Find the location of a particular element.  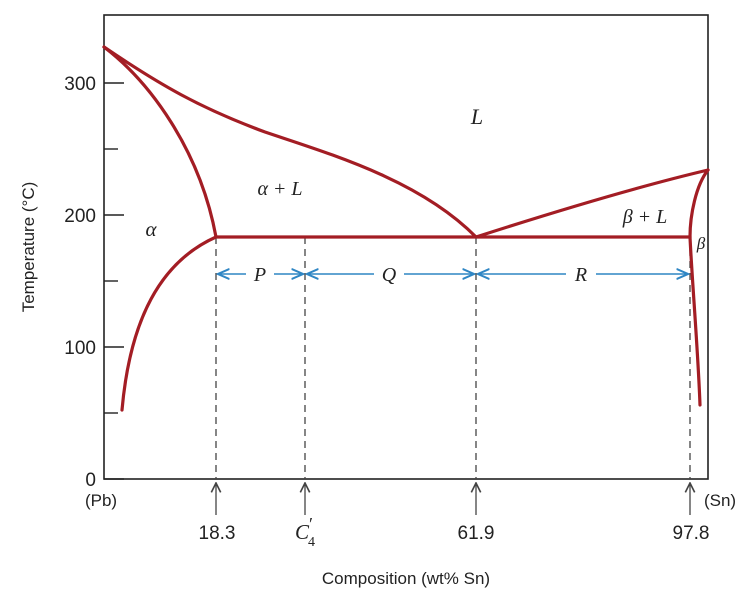

region-alpha-liquid: α + L is located at coordinates (279, 189).